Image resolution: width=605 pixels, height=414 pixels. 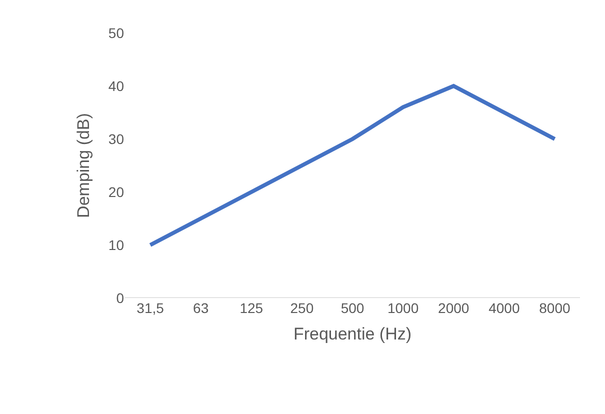 I want to click on x-tick-label: 4000, so click(x=504, y=308).